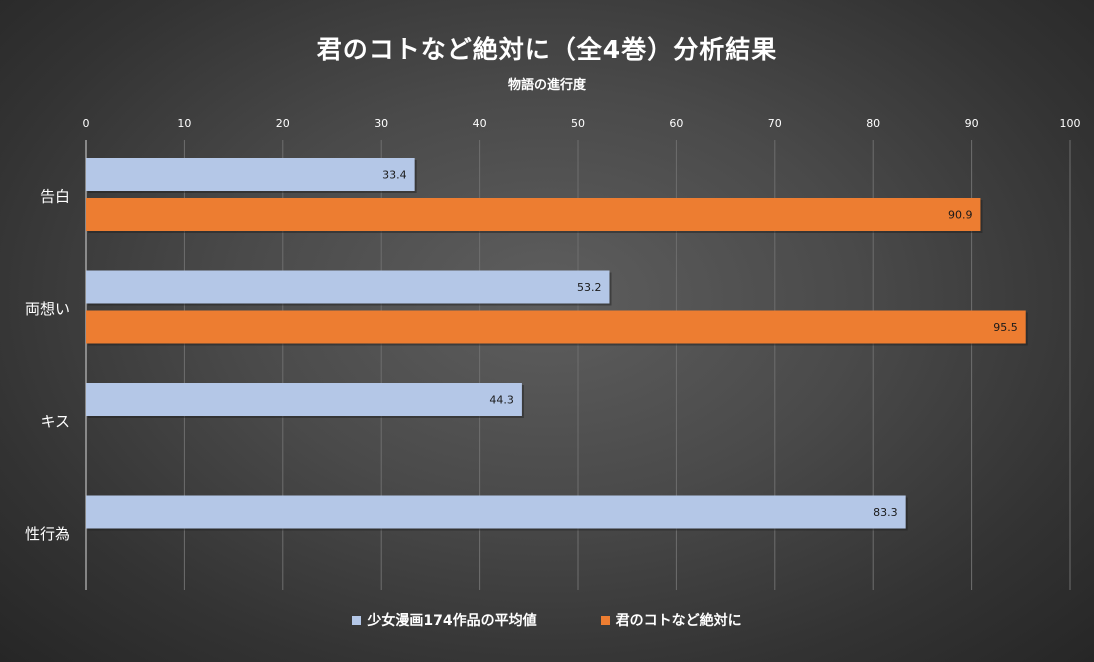 The height and width of the screenshot is (662, 1094). What do you see at coordinates (546, 85) in the screenshot?
I see `chart-subtitle: 物語の進行度` at bounding box center [546, 85].